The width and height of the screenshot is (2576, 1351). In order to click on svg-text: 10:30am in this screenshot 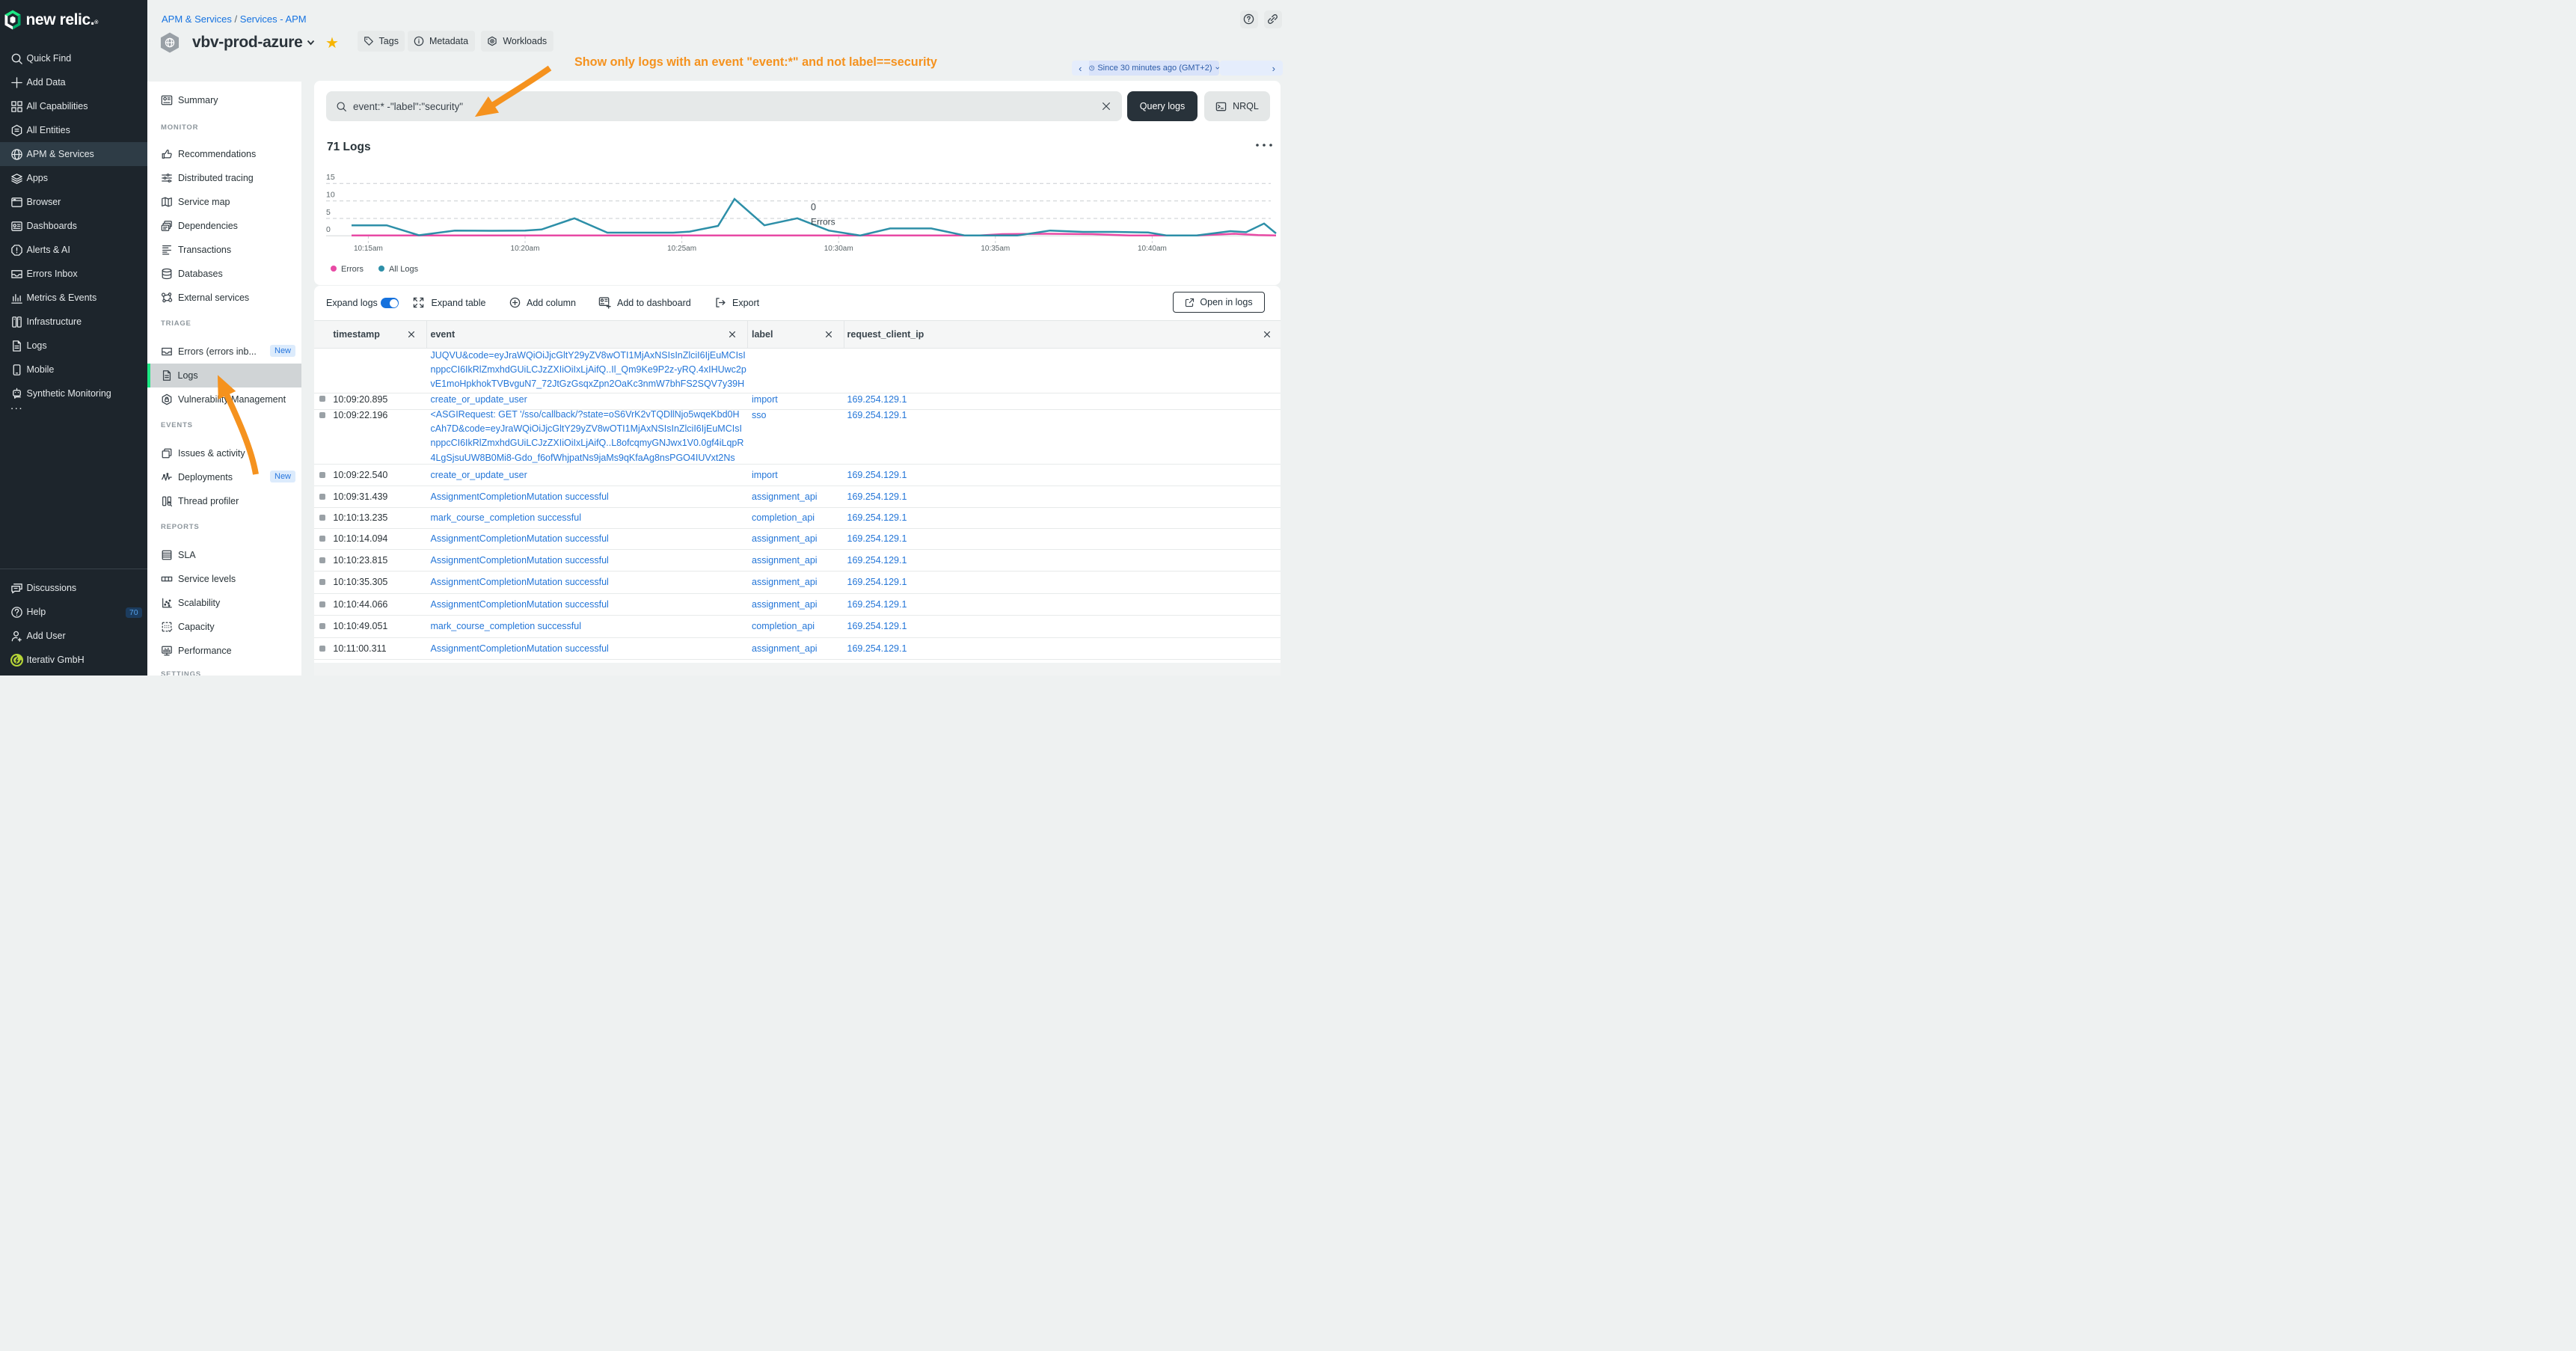, I will do `click(838, 249)`.